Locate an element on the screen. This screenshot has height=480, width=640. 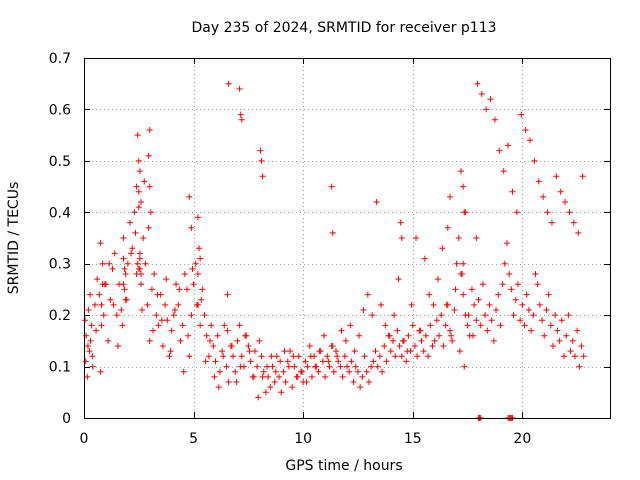
y-tick-label: 0.5 is located at coordinates (60, 162).